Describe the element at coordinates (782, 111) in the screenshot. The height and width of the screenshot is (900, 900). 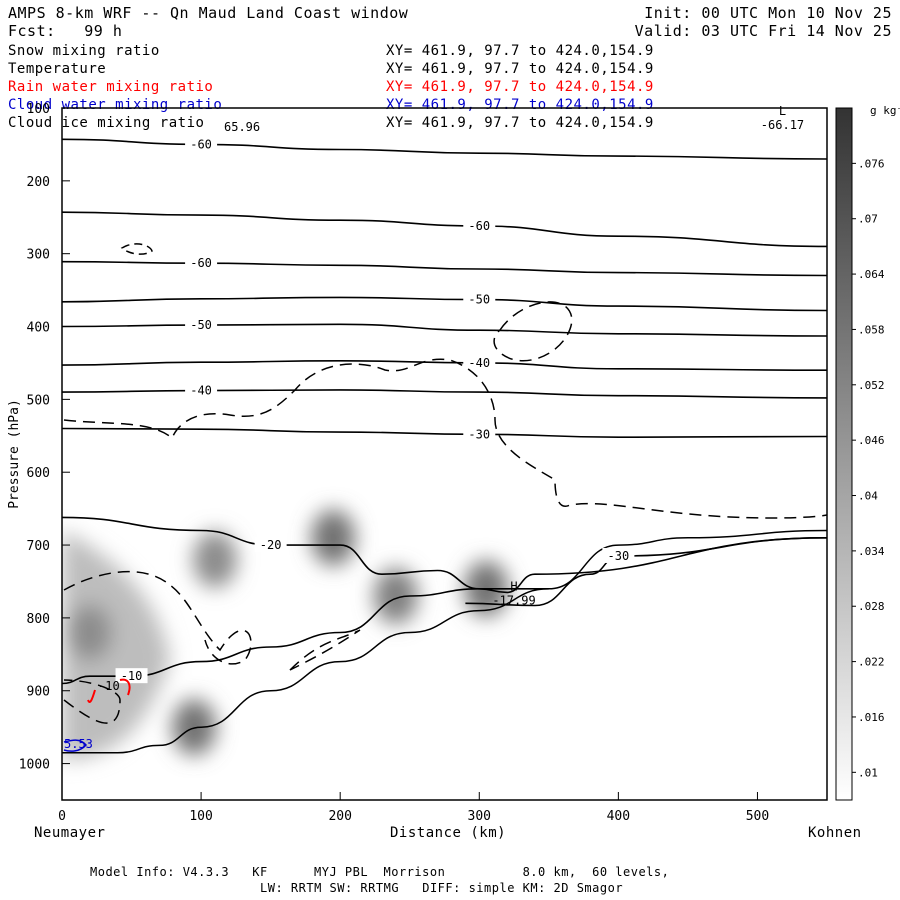
I see `extremum-marker: L` at that location.